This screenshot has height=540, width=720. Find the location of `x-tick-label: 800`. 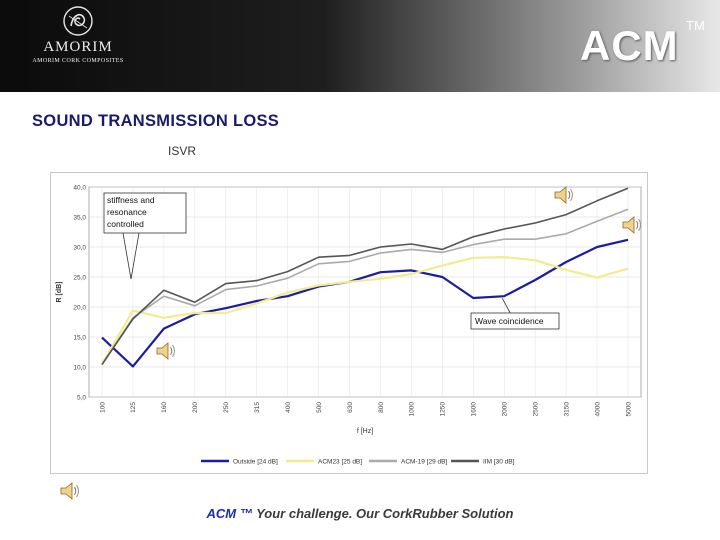

x-tick-label: 800 is located at coordinates (381, 407).